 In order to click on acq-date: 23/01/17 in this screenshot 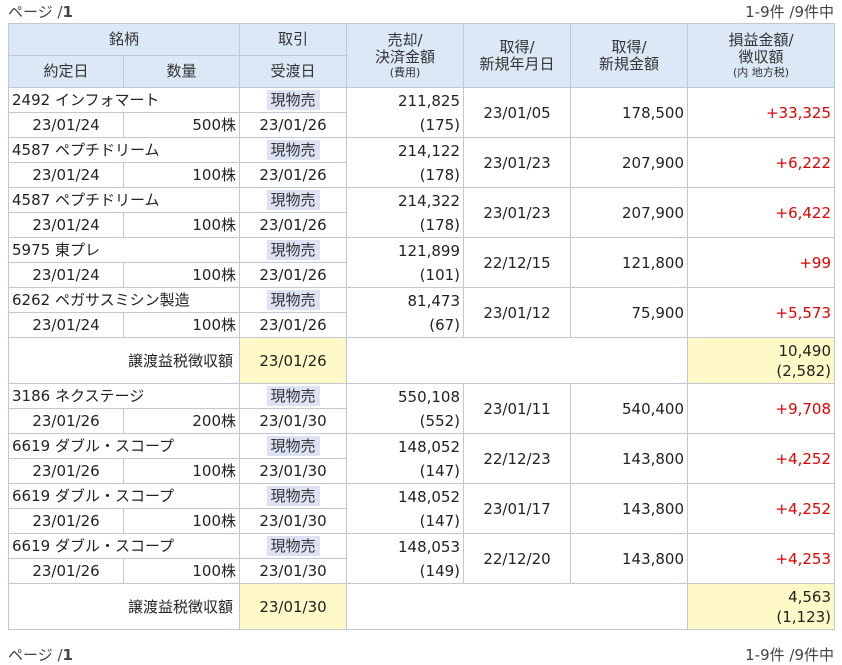, I will do `click(517, 508)`.